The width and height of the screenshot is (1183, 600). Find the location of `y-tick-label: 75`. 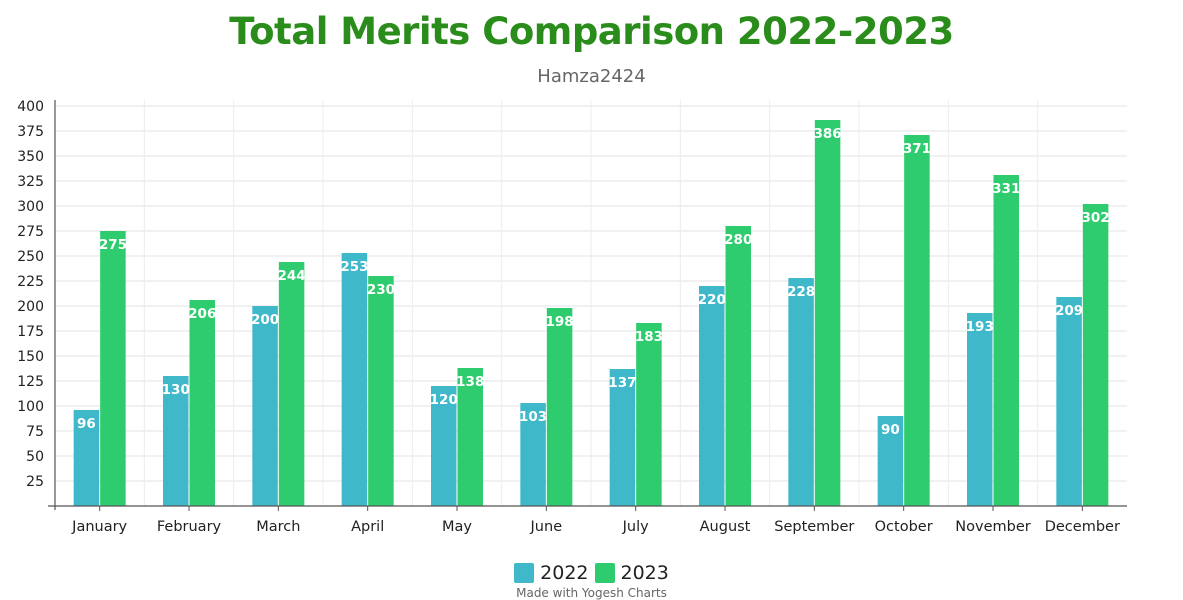

y-tick-label: 75 is located at coordinates (35, 432).